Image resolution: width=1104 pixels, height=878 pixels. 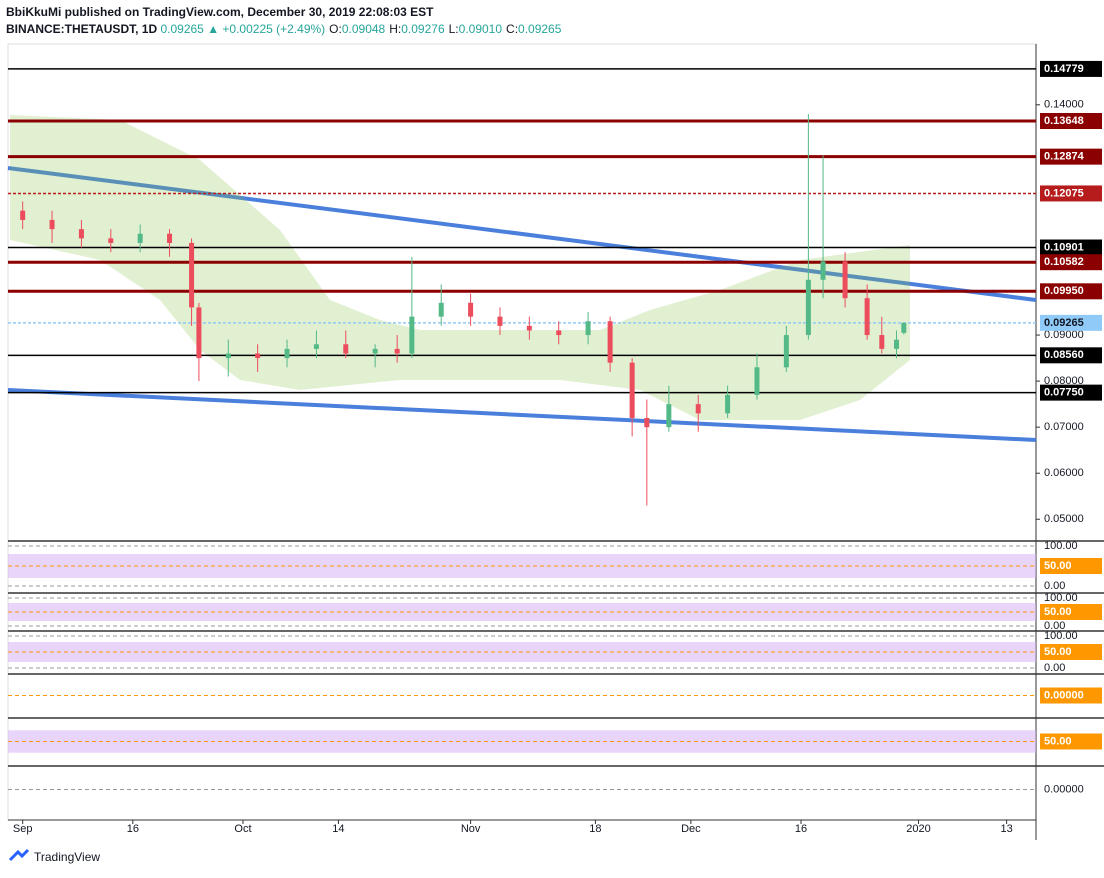 I want to click on symbol: BINANCE:THETAUSDT, 1D, so click(x=82, y=29).